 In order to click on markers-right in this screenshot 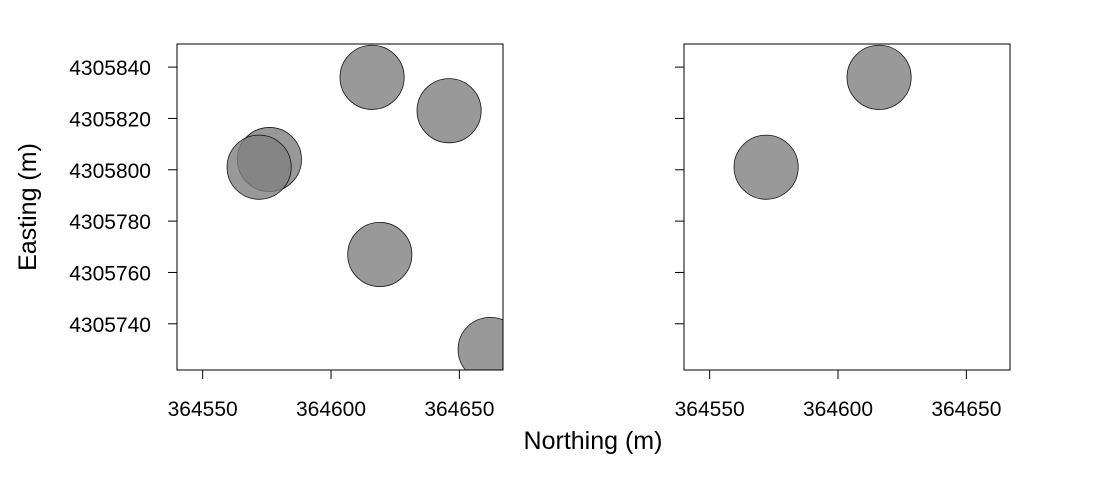, I will do `click(822, 122)`.